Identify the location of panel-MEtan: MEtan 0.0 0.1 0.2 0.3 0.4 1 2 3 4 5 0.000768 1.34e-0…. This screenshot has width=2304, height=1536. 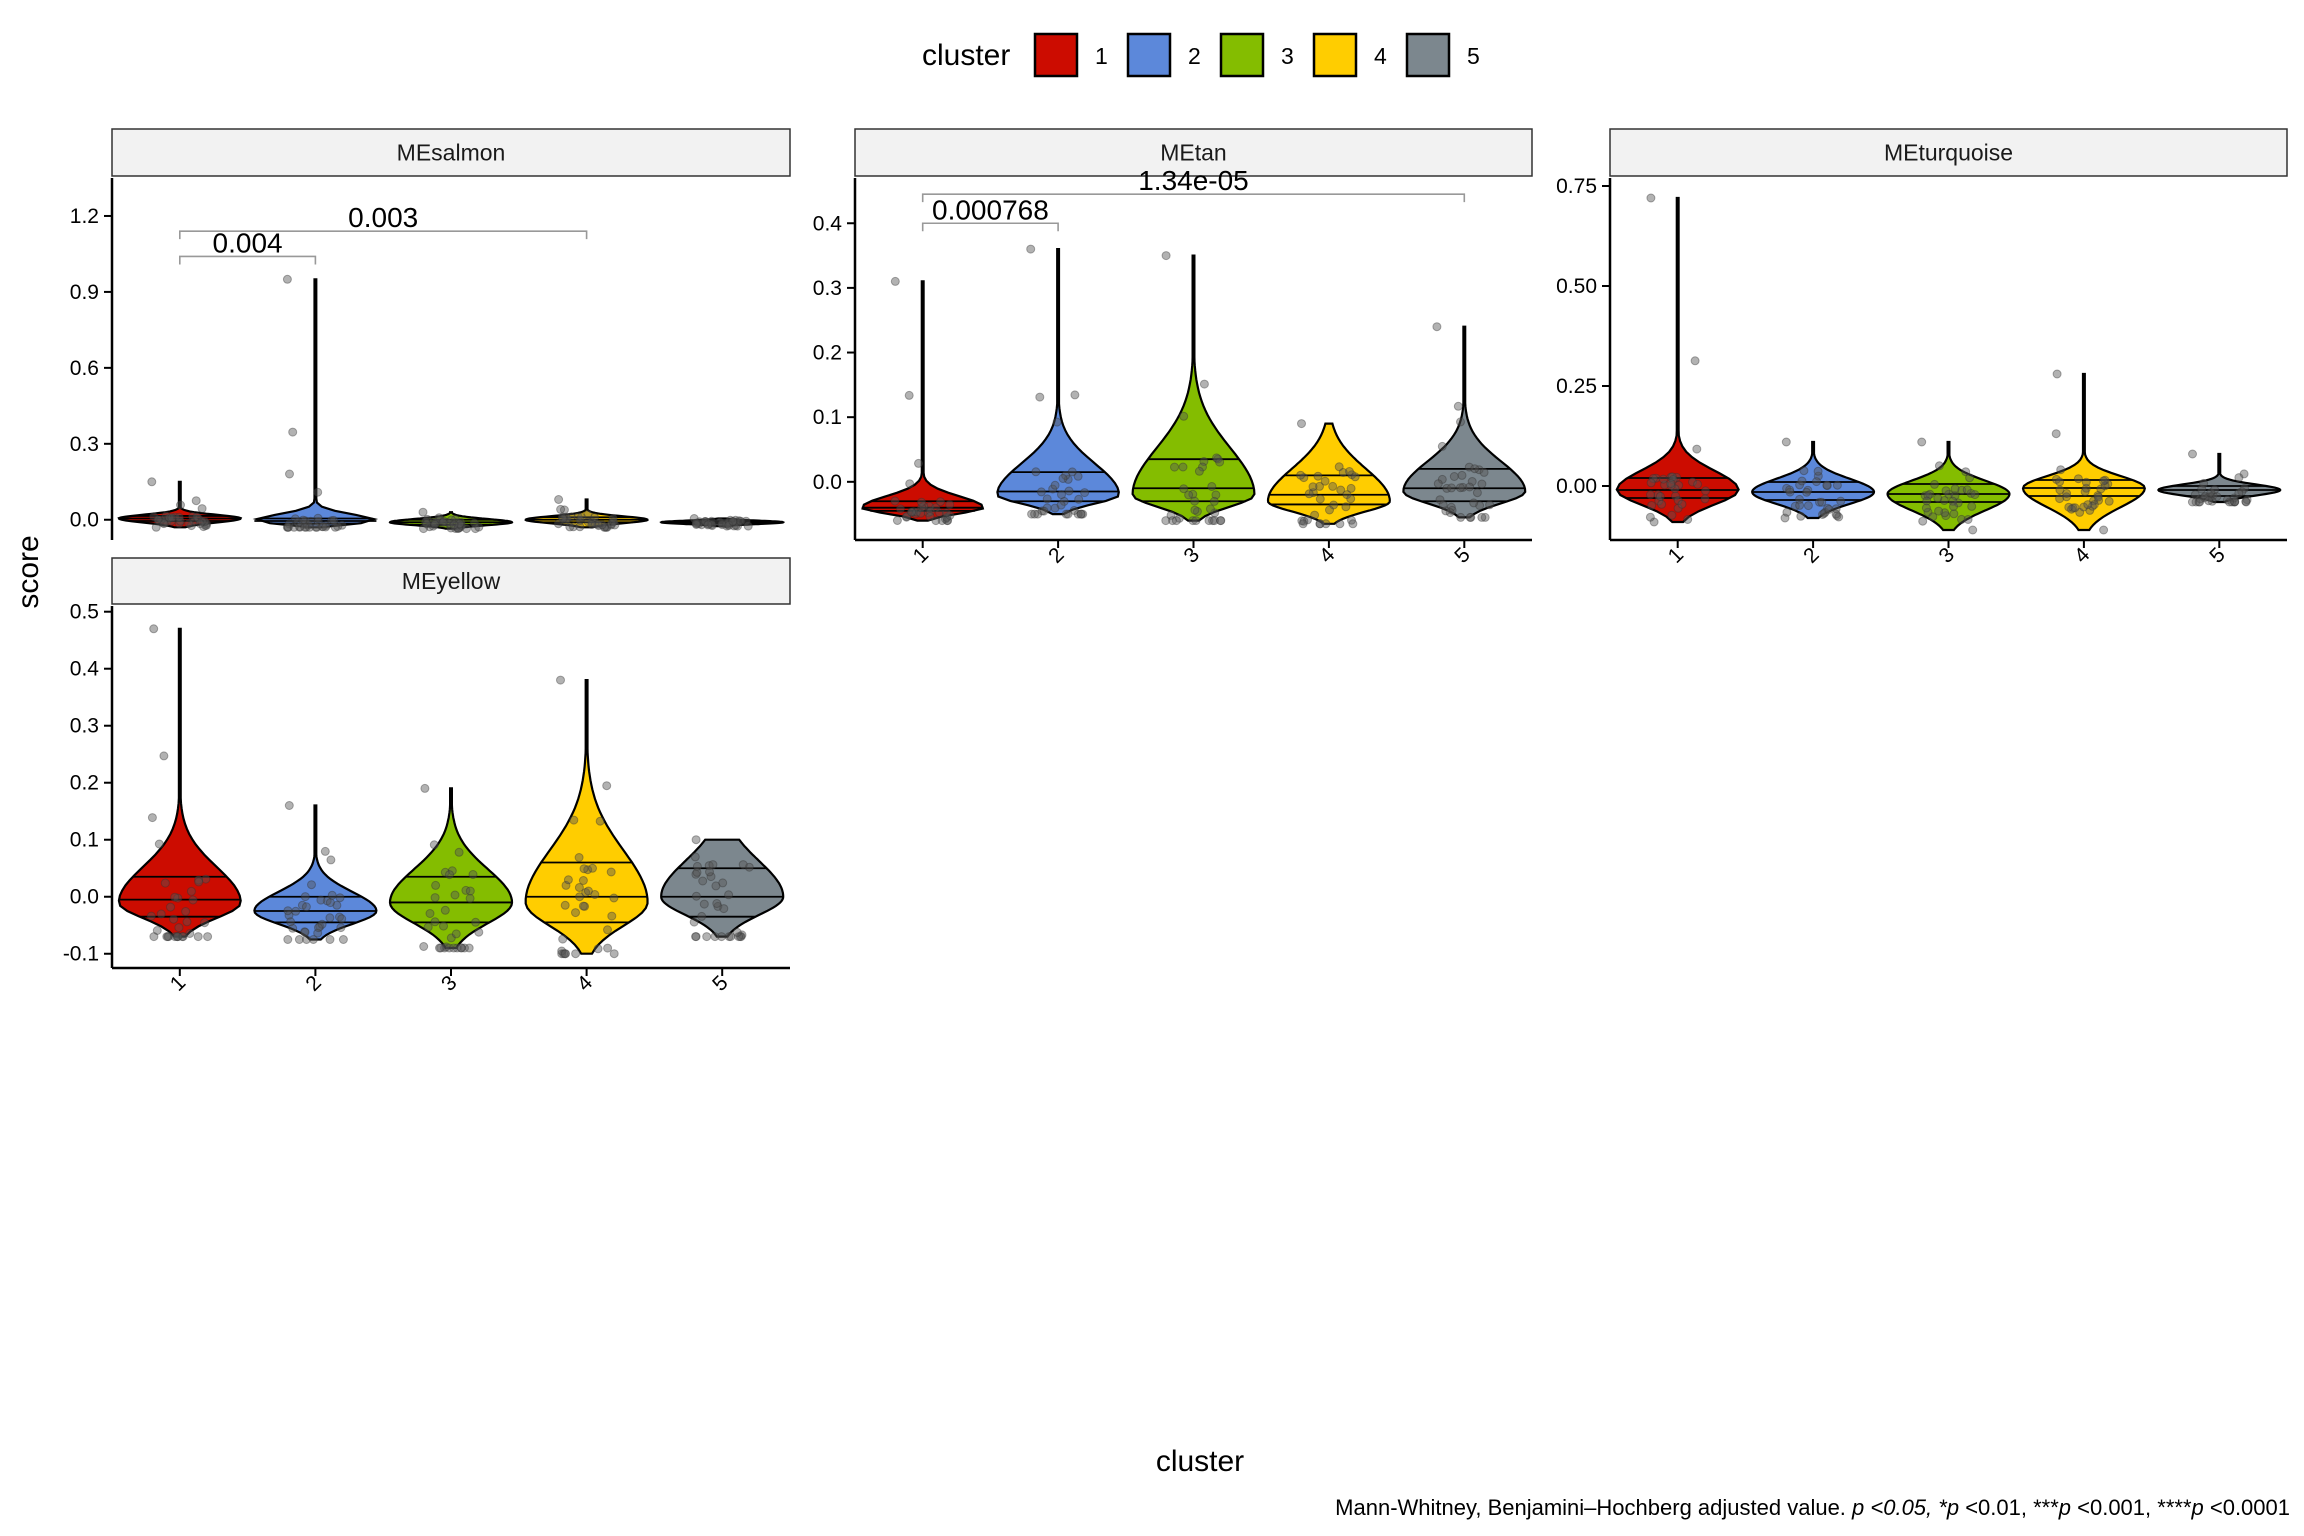
(1173, 348).